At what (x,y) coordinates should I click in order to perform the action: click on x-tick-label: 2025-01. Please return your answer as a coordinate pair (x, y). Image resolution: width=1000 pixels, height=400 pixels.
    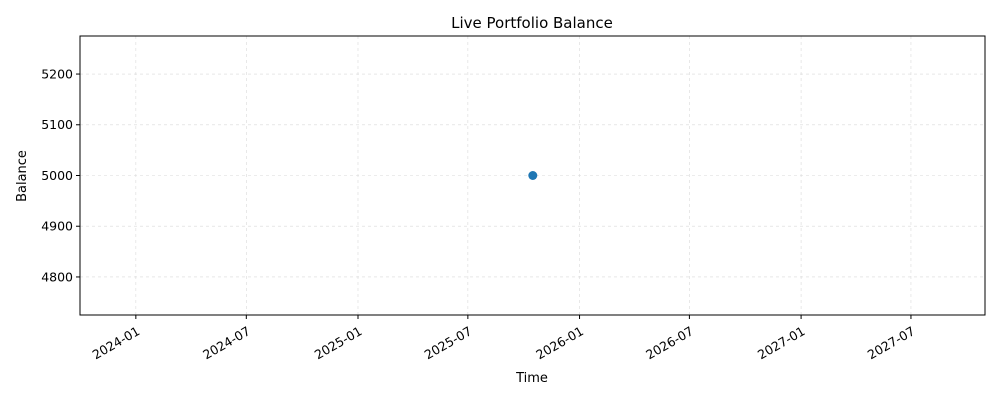
    Looking at the image, I should click on (338, 342).